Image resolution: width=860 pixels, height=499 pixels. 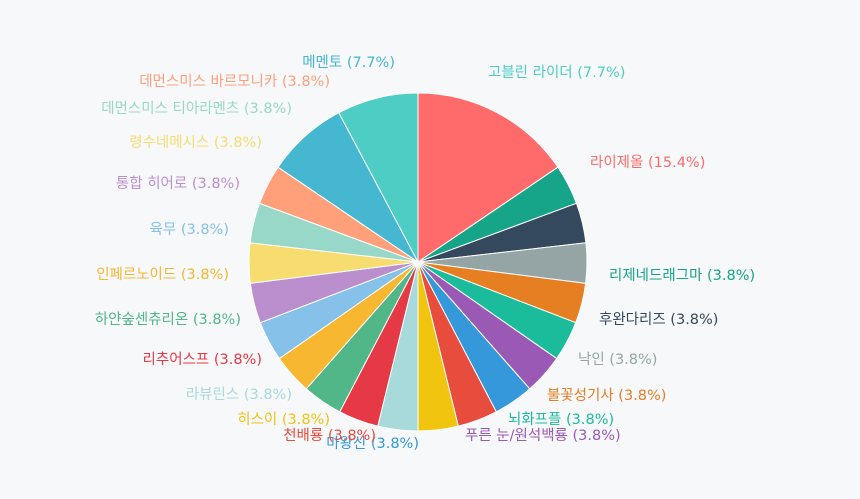 What do you see at coordinates (303, 435) in the screenshot?
I see `slice-label-name: 천배룡` at bounding box center [303, 435].